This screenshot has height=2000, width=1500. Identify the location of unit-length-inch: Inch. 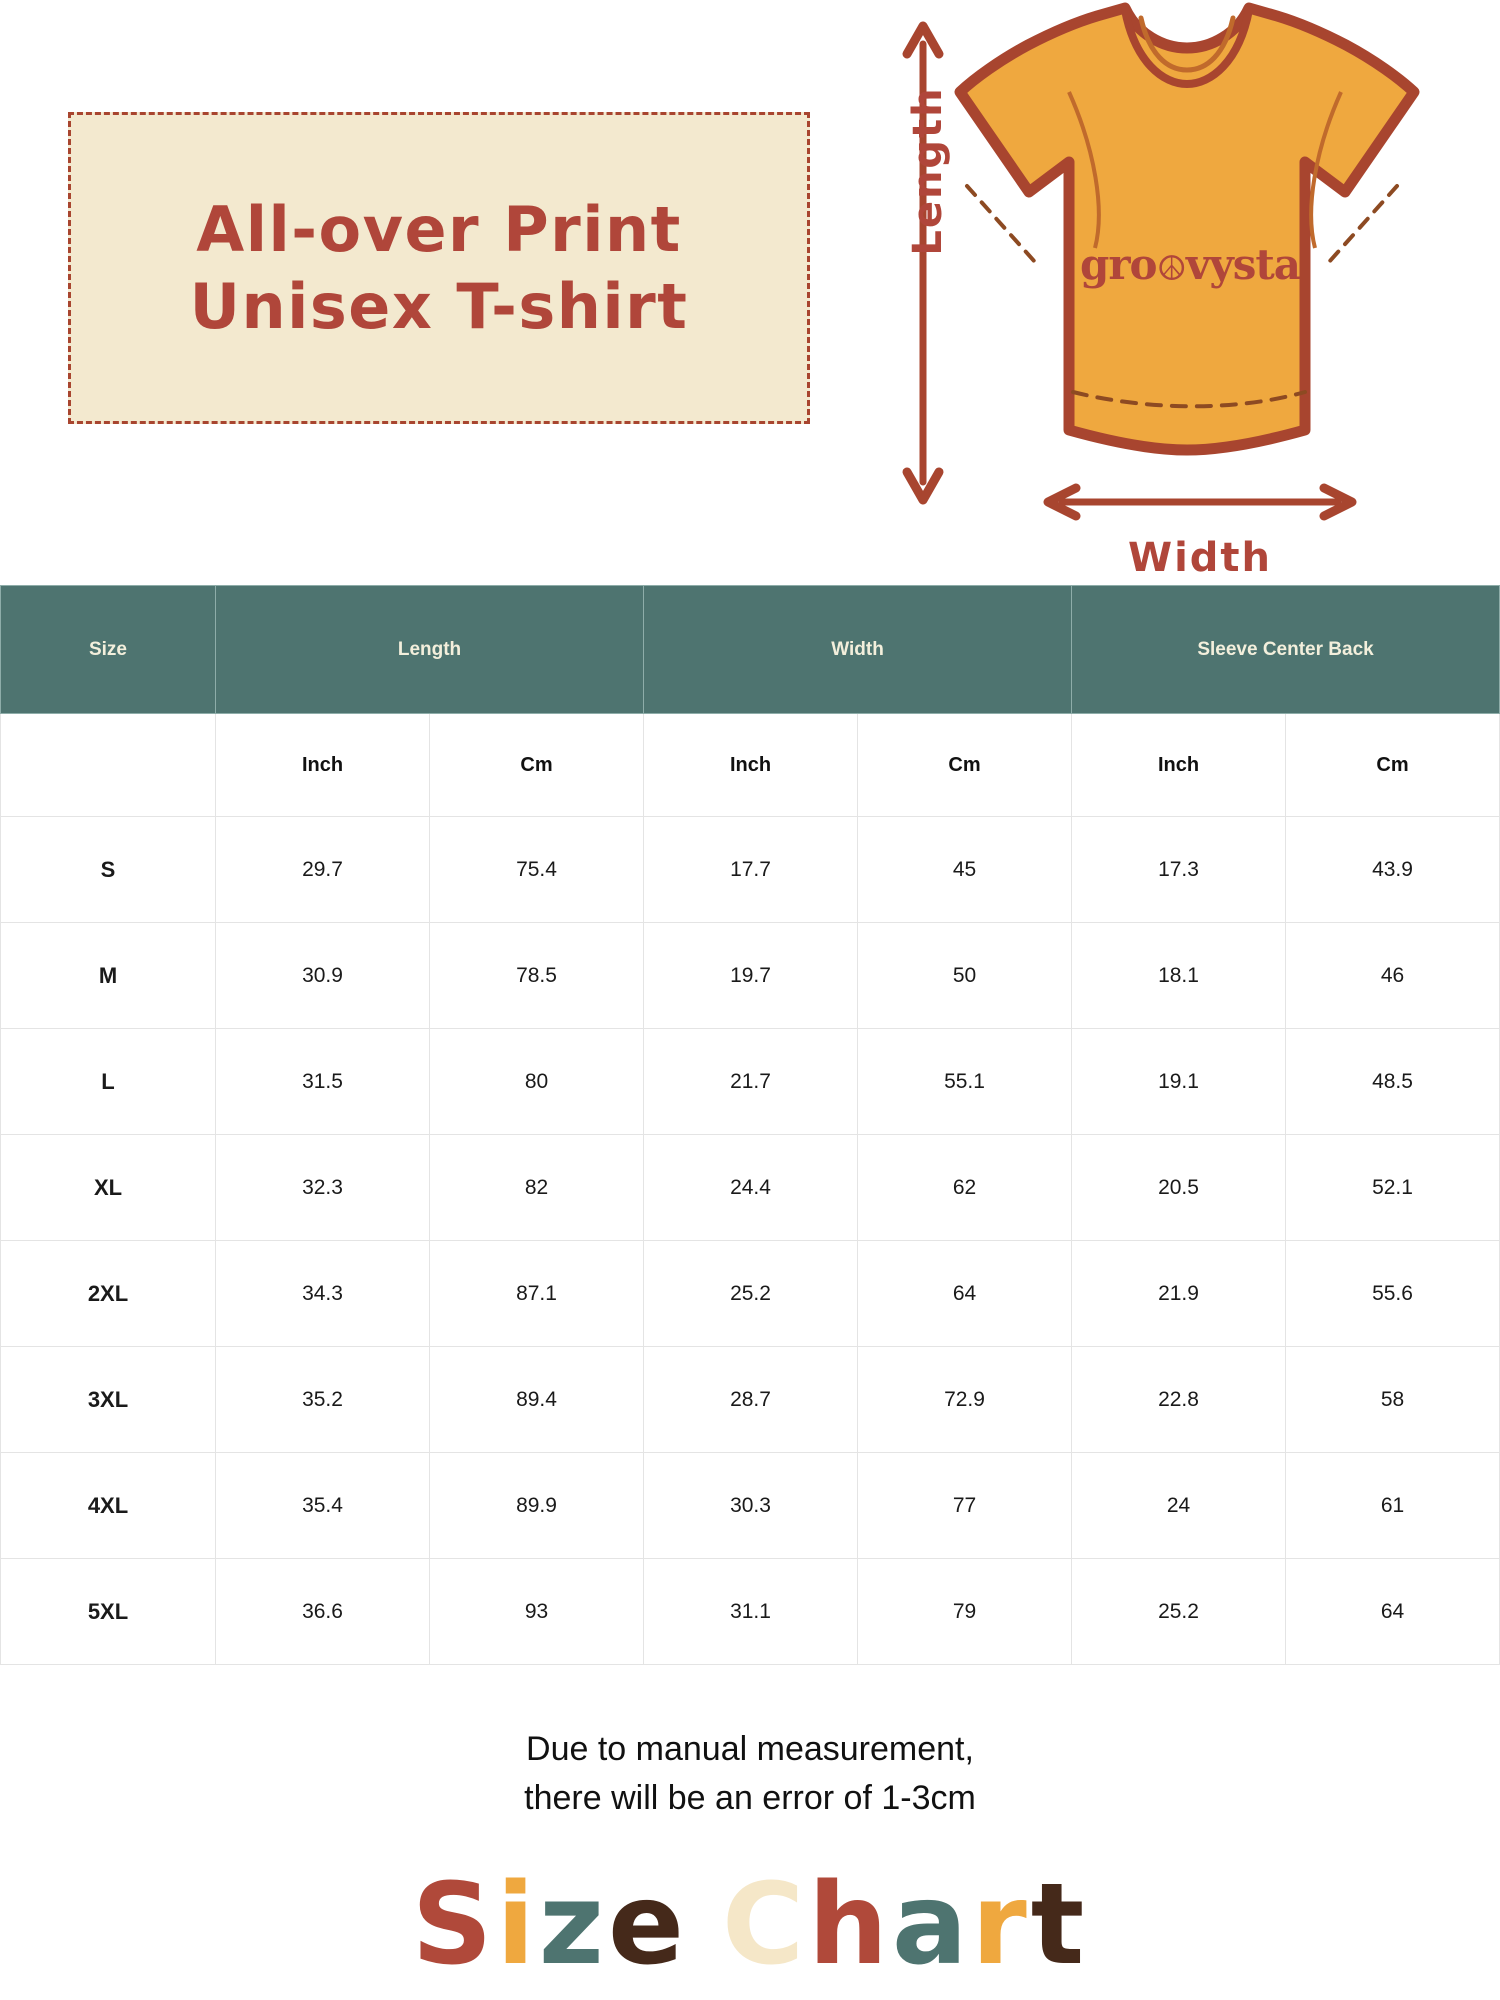
(322, 765).